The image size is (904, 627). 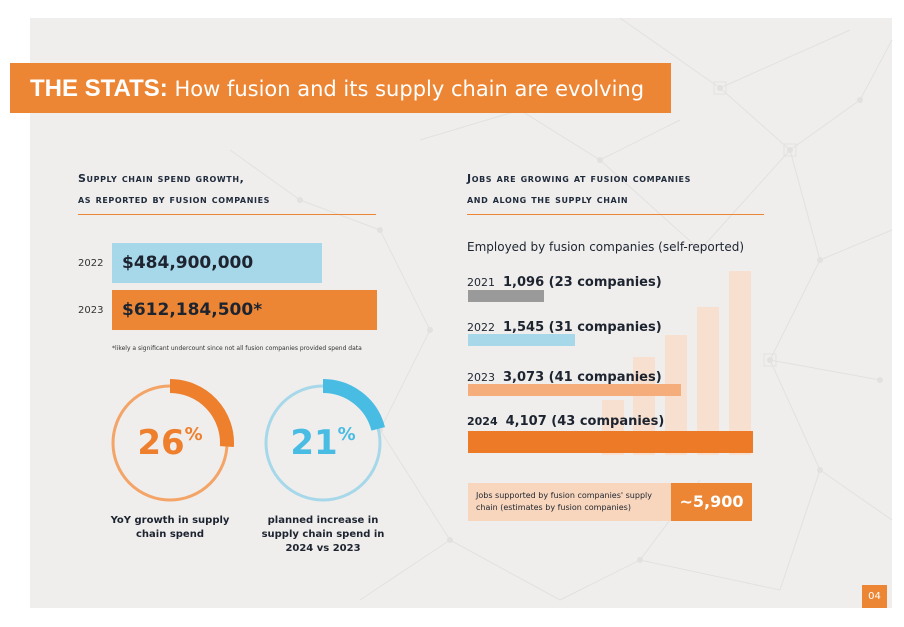 I want to click on jobs-value-2021: 1,096 (23 companies), so click(x=582, y=282).